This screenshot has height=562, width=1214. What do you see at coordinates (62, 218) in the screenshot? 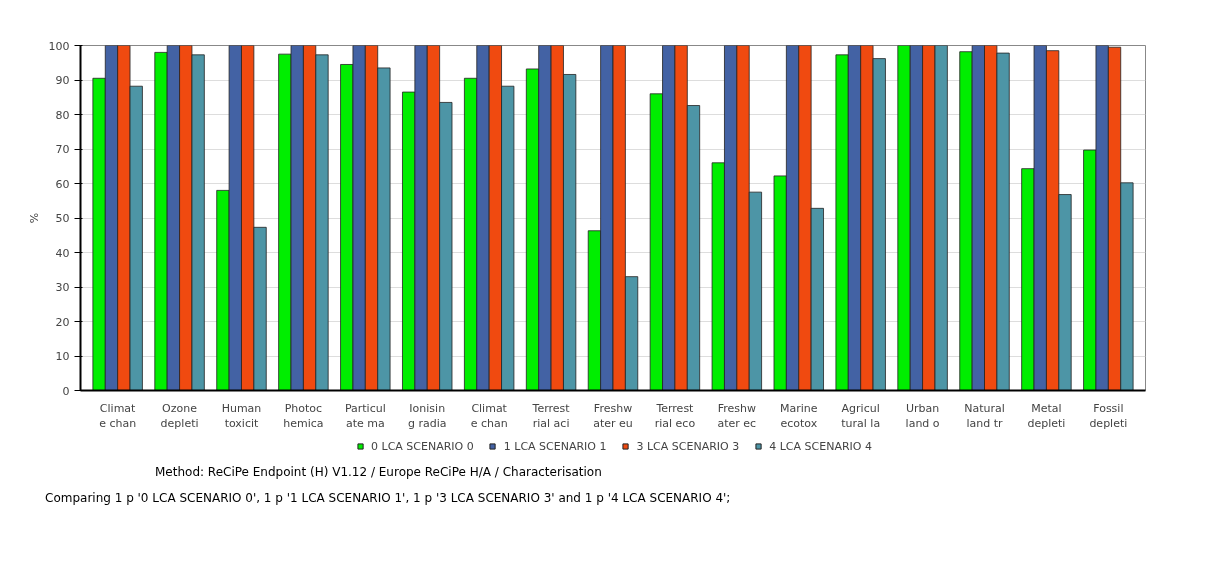
I see `y-tick-label: 50` at bounding box center [62, 218].